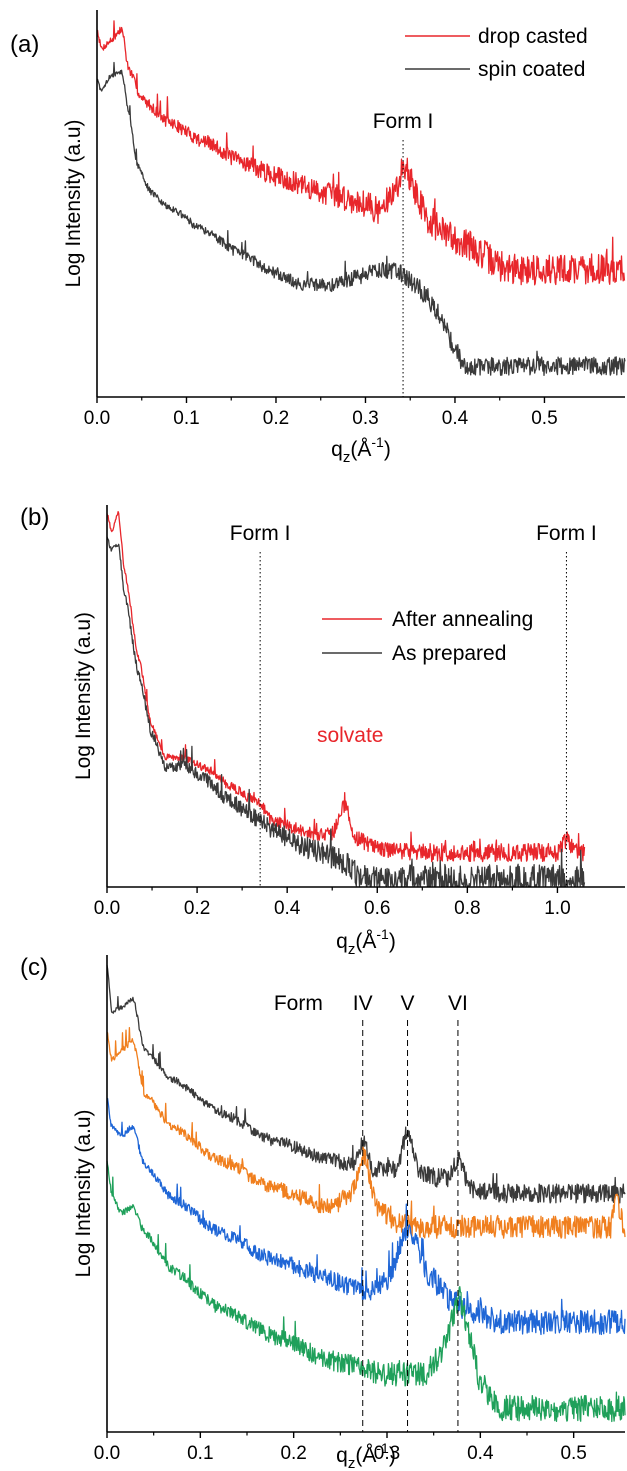 This screenshot has height=1471, width=627. I want to click on legend-label-1: After annealing, so click(462, 619).